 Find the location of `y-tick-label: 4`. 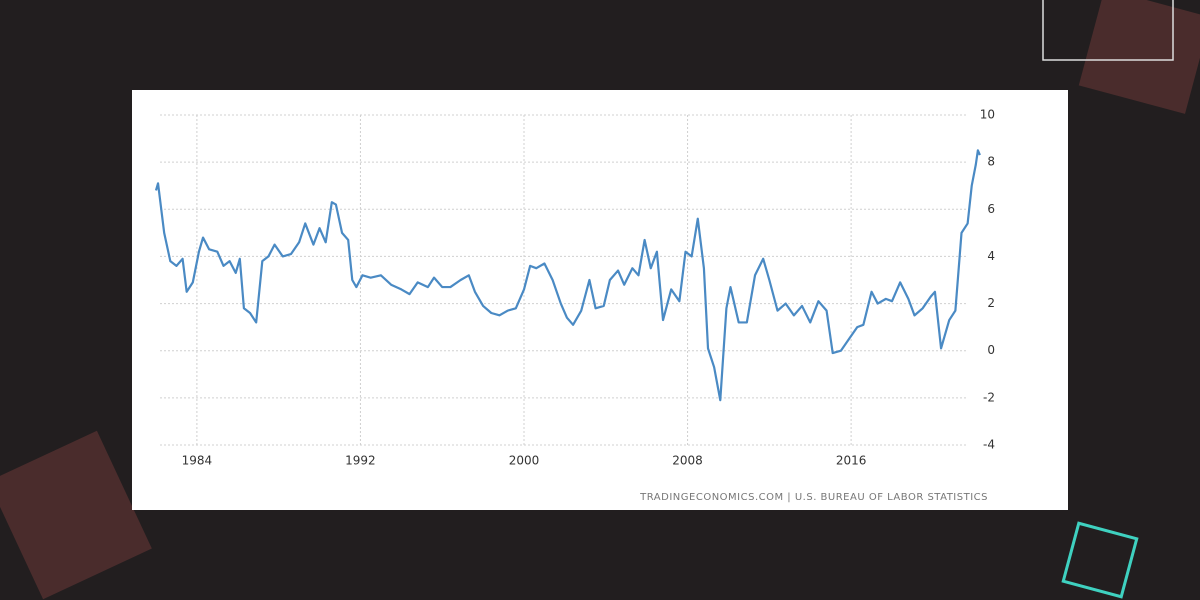

y-tick-label: 4 is located at coordinates (991, 256).